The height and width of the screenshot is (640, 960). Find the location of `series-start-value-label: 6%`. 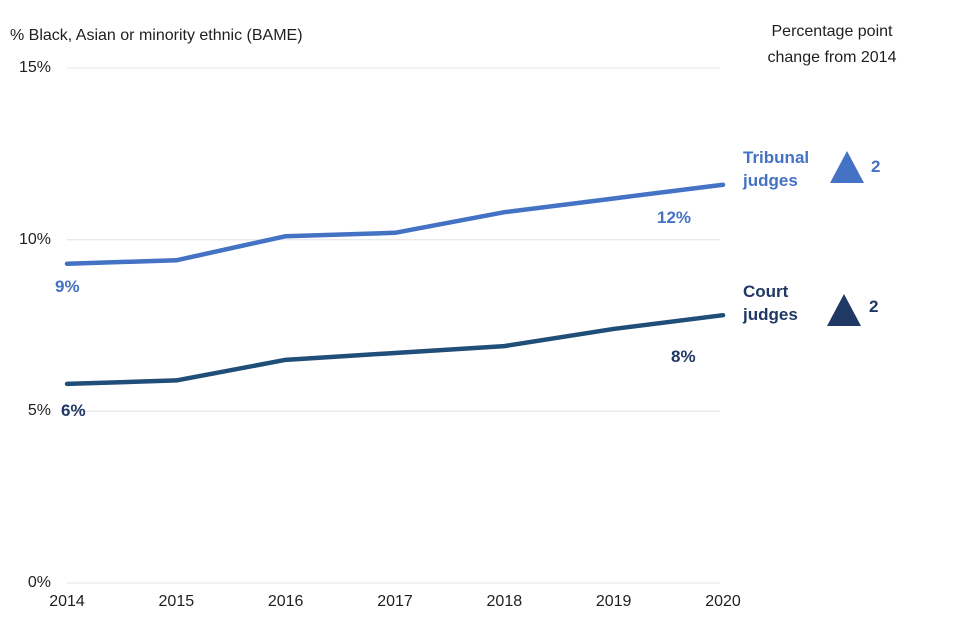

series-start-value-label: 6% is located at coordinates (73, 410).